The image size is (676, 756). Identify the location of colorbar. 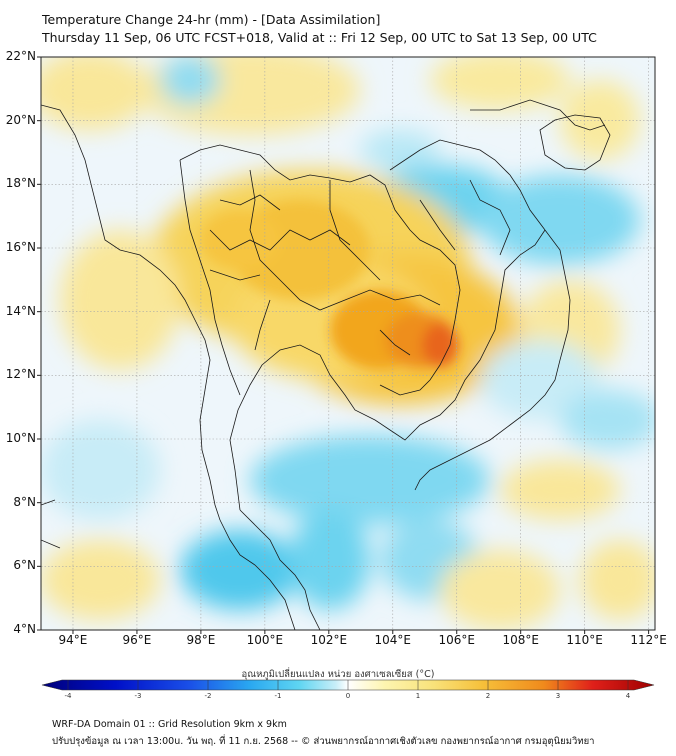
(348, 685).